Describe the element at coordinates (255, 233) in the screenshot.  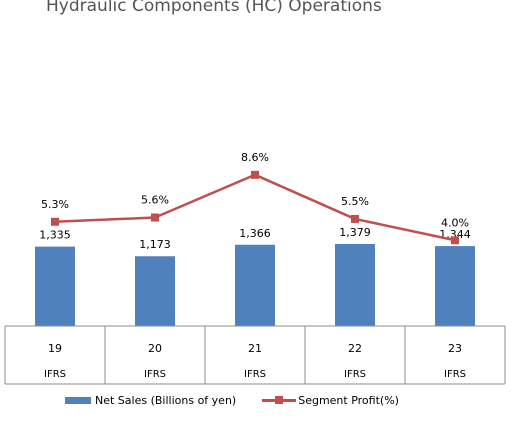
I see `bar-data-label-21: 1,366` at that location.